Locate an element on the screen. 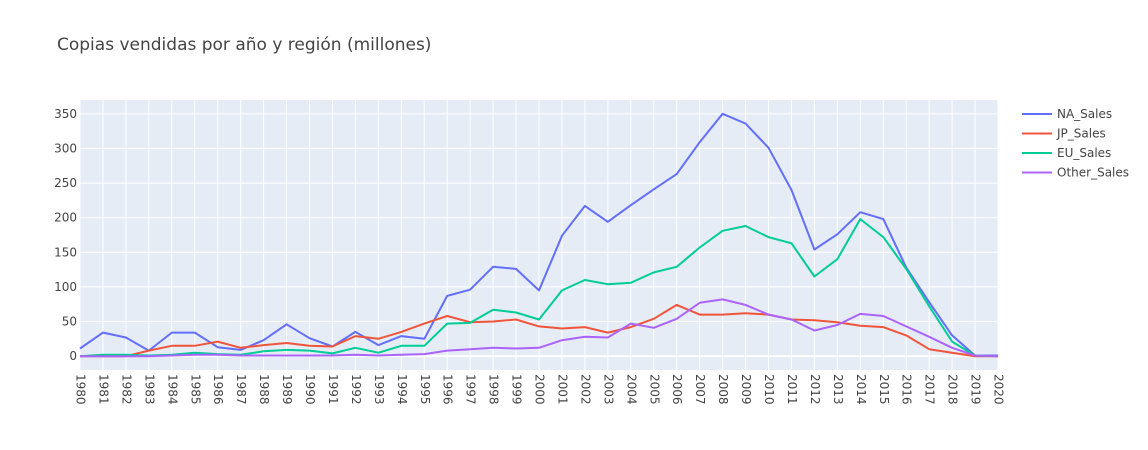 The image size is (1148, 450). legend-label: Other_Sales is located at coordinates (1093, 173).